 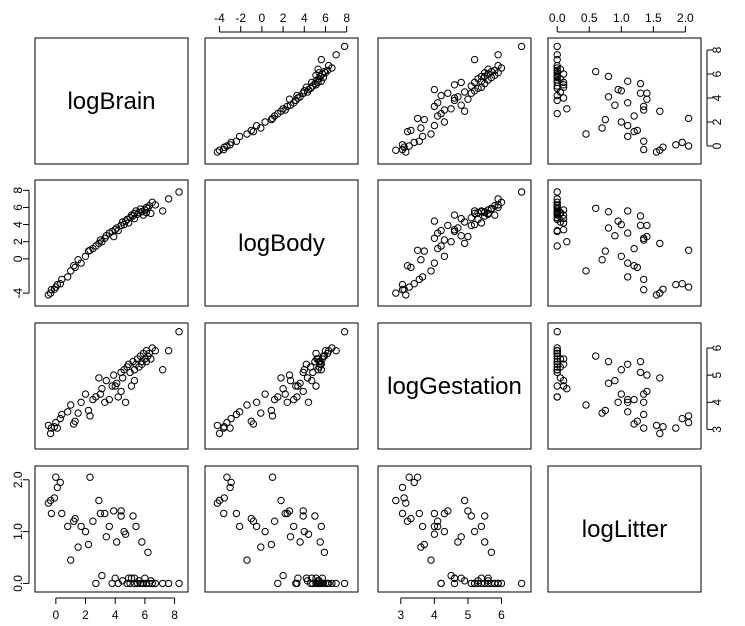 What do you see at coordinates (454, 243) in the screenshot?
I see `panel-logBody-vs-logGestation` at bounding box center [454, 243].